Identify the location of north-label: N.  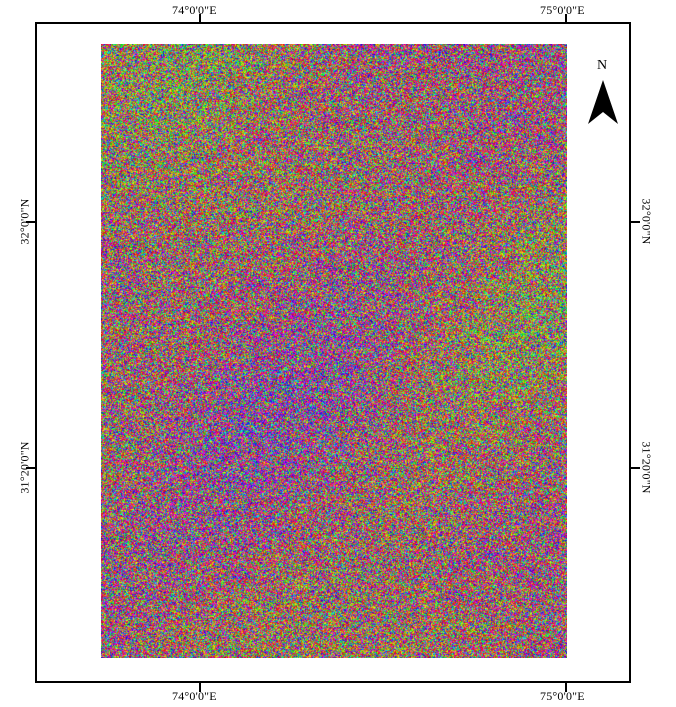
(602, 65).